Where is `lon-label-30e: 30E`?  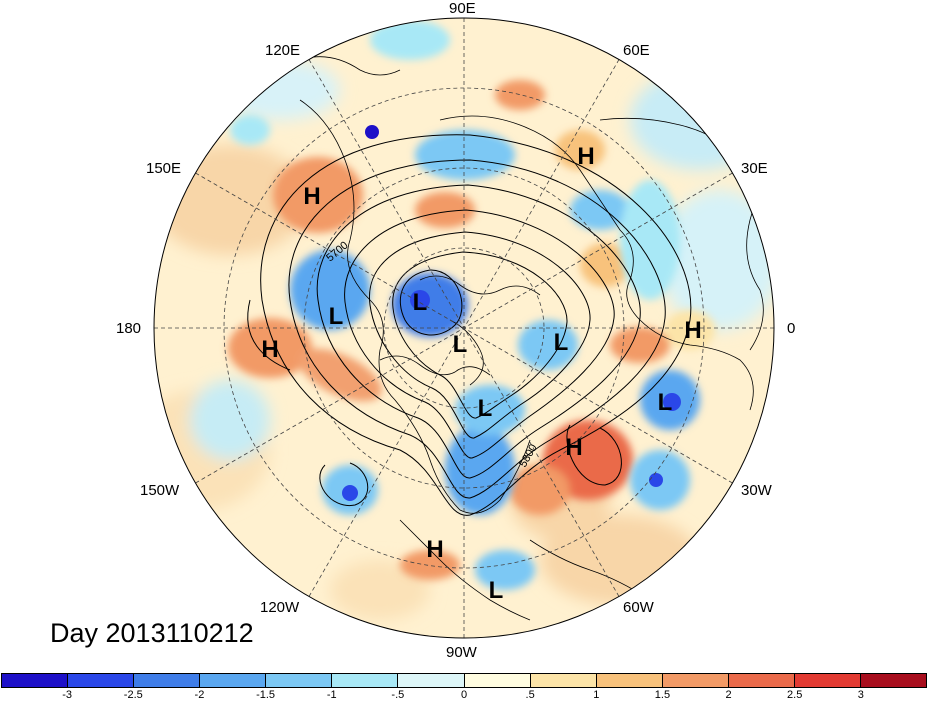 lon-label-30e: 30E is located at coordinates (754, 168).